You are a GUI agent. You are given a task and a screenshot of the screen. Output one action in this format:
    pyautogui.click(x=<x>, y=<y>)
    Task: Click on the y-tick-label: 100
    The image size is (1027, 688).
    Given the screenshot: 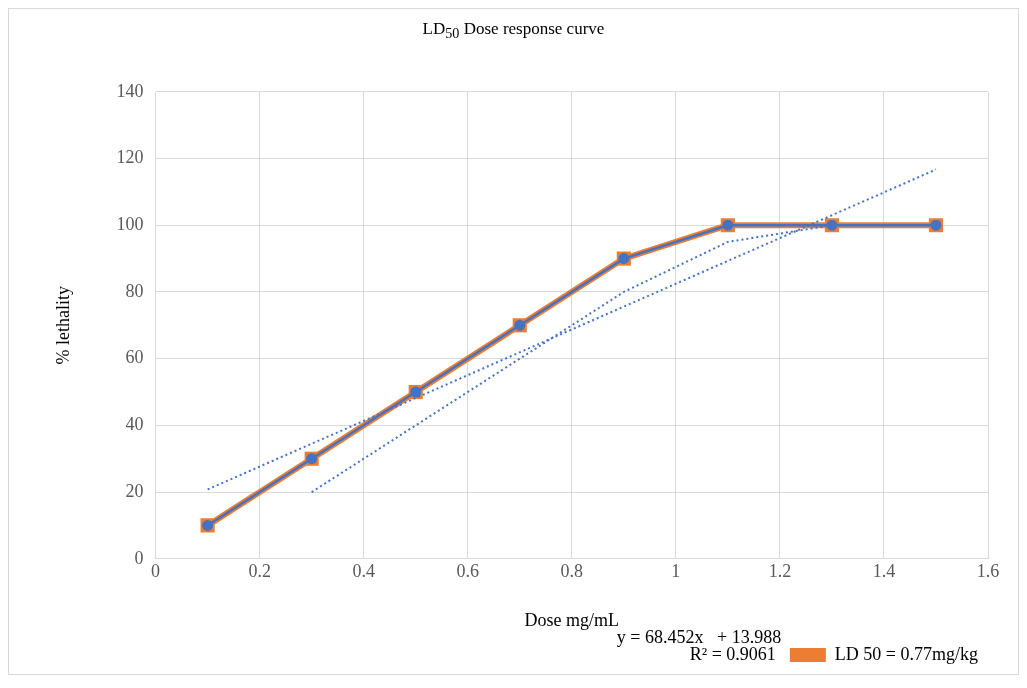 What is the action you would take?
    pyautogui.click(x=130, y=223)
    